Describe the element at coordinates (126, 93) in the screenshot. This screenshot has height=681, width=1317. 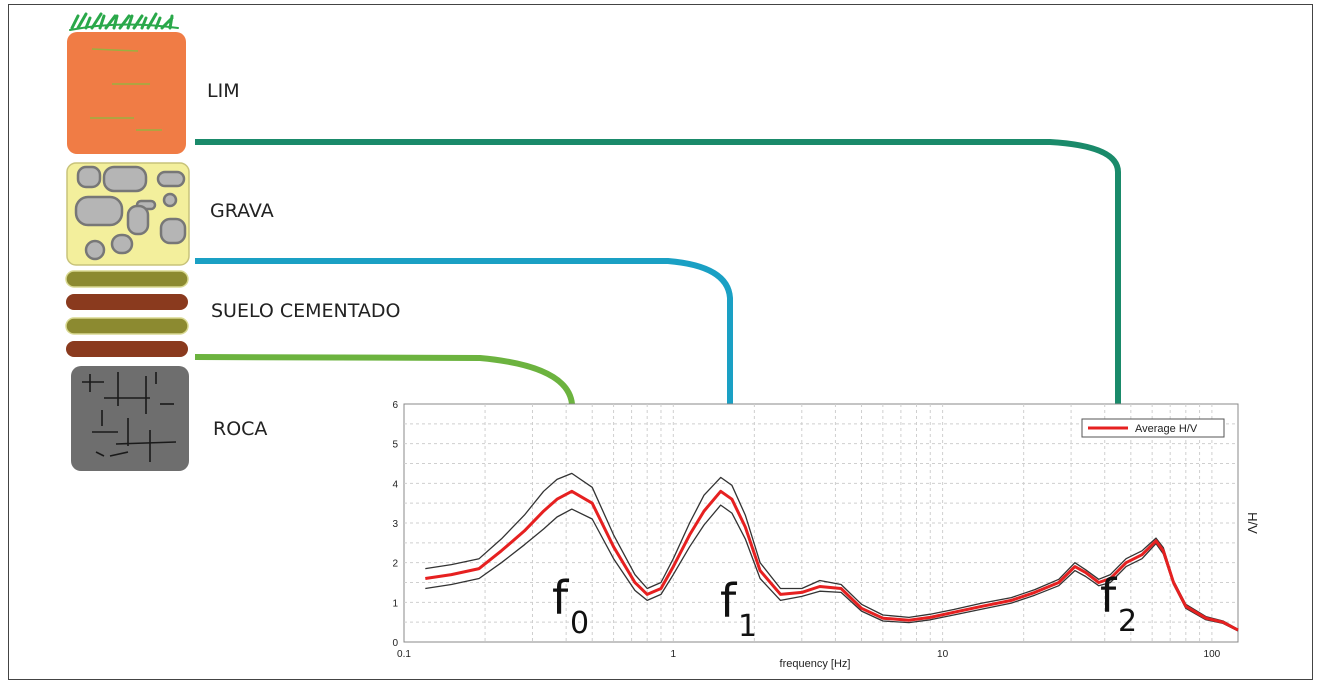
I see `lim-layer-block` at that location.